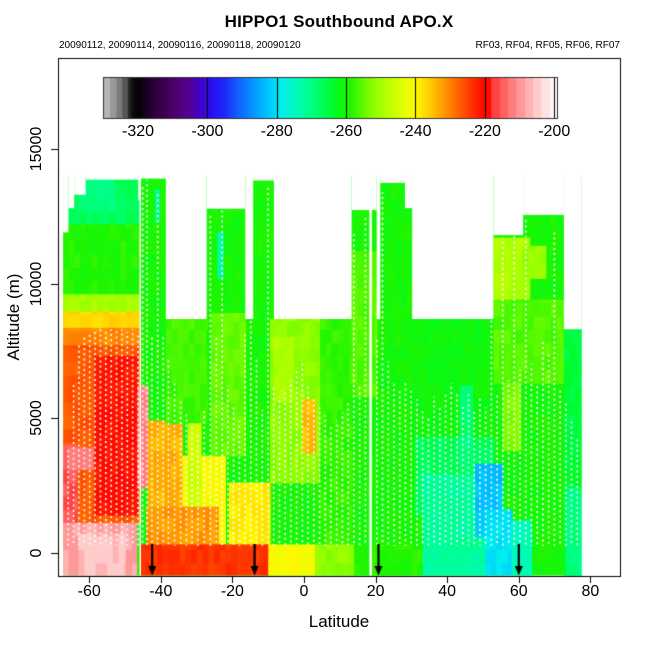 Image resolution: width=650 pixels, height=650 pixels. Describe the element at coordinates (276, 131) in the screenshot. I see `colorbar-tick-label: -280` at that location.